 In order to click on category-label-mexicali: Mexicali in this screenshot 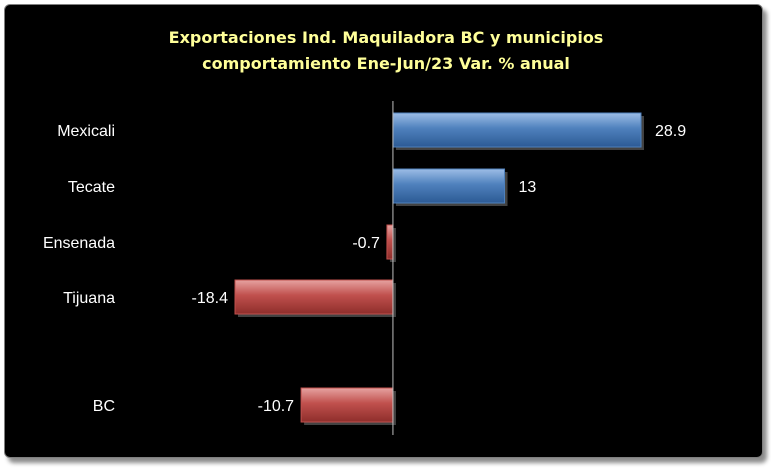, I will do `click(86, 131)`.